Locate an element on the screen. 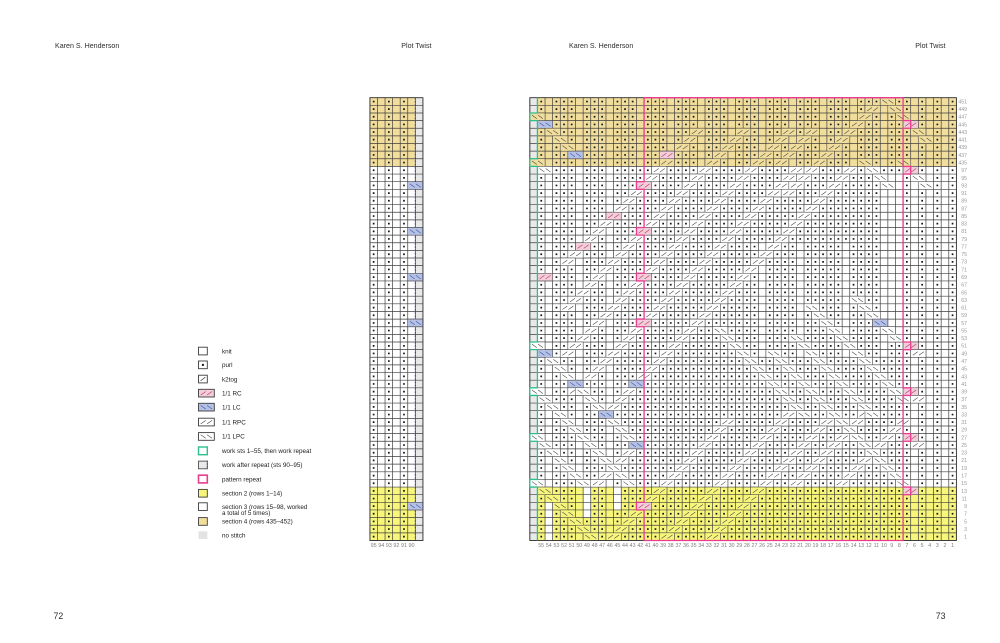 Image resolution: width=1000 pixels, height=643 pixels. svg-text: 11 is located at coordinates (964, 499).